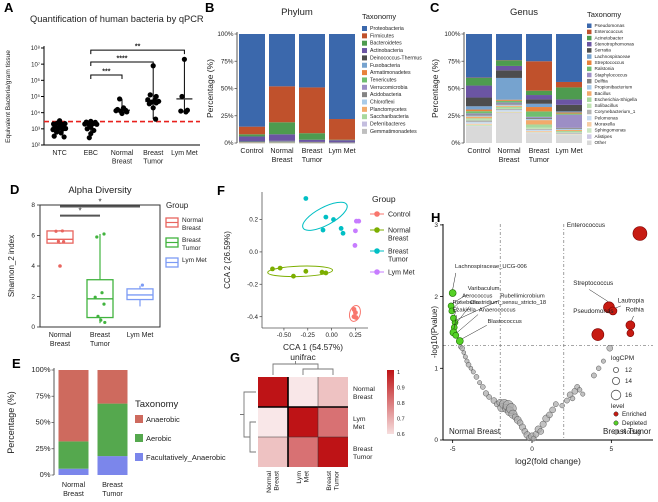 This screenshot has height=502, width=658. I want to click on svg-text: CCA 2 (26.59%), so click(227, 260).